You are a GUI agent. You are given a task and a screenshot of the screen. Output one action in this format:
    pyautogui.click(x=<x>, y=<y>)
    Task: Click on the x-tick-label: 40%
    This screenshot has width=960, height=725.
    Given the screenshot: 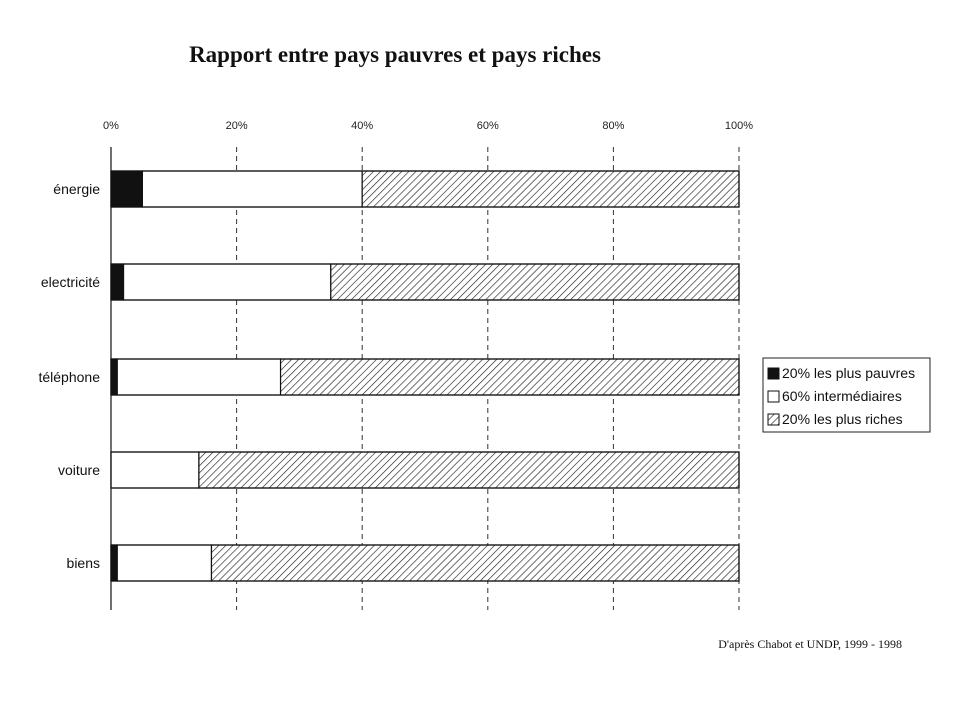 What is the action you would take?
    pyautogui.click(x=362, y=126)
    